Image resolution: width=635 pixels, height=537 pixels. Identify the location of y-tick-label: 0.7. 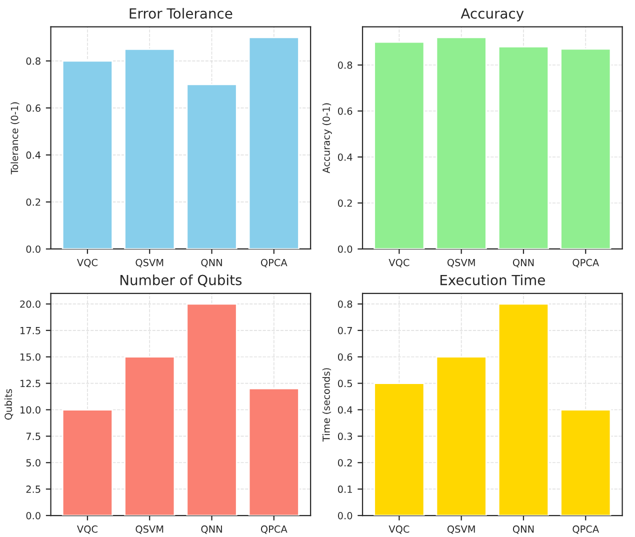
(345, 330).